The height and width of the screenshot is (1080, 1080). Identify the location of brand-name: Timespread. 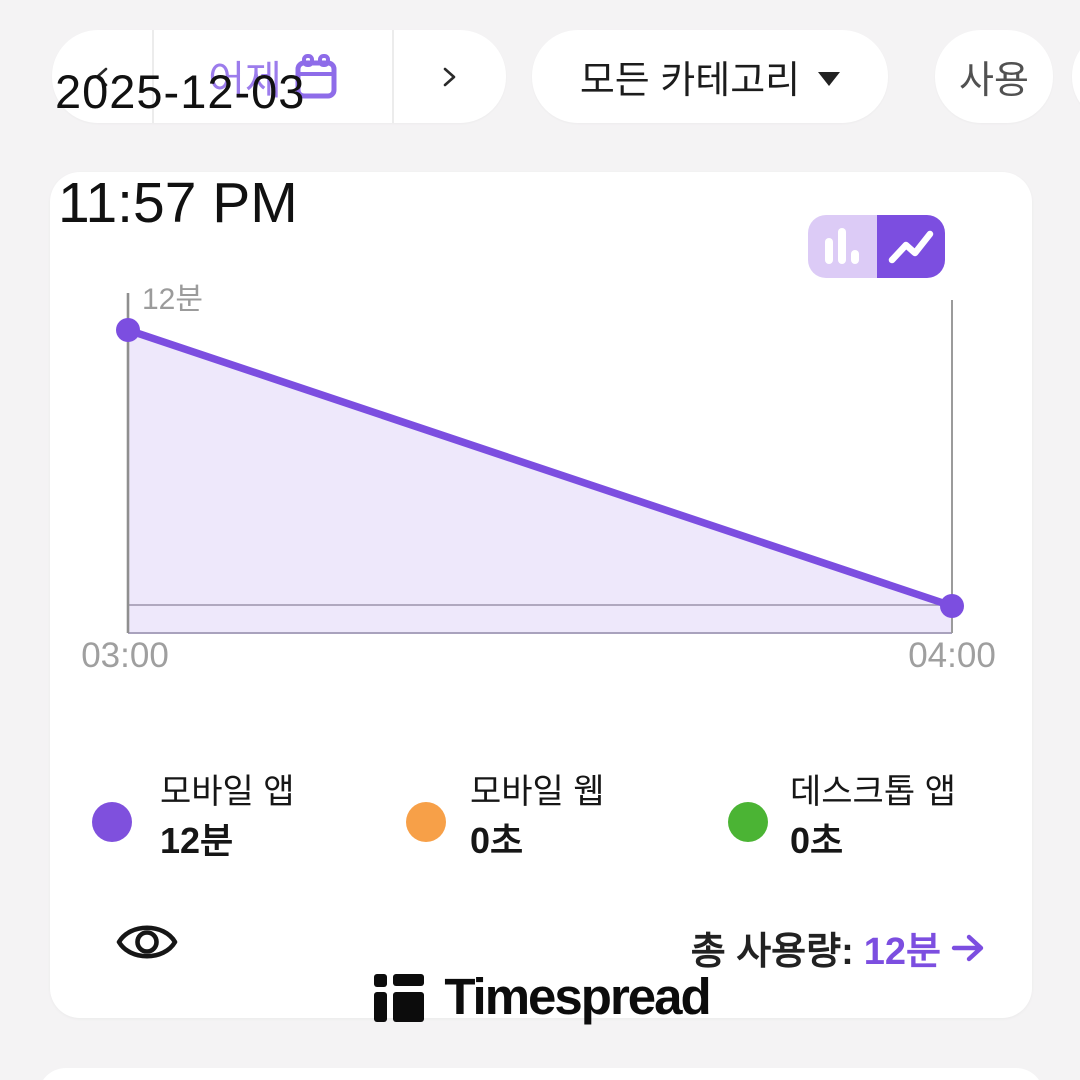
(577, 996).